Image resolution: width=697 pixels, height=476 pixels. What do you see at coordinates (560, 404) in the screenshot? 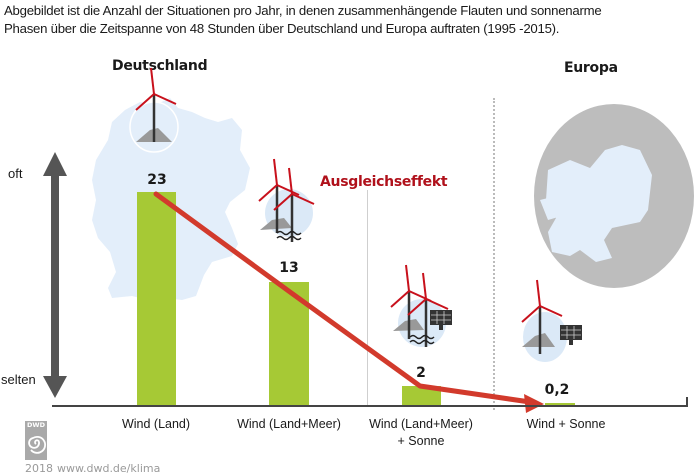
I see `bar-wind-sun` at bounding box center [560, 404].